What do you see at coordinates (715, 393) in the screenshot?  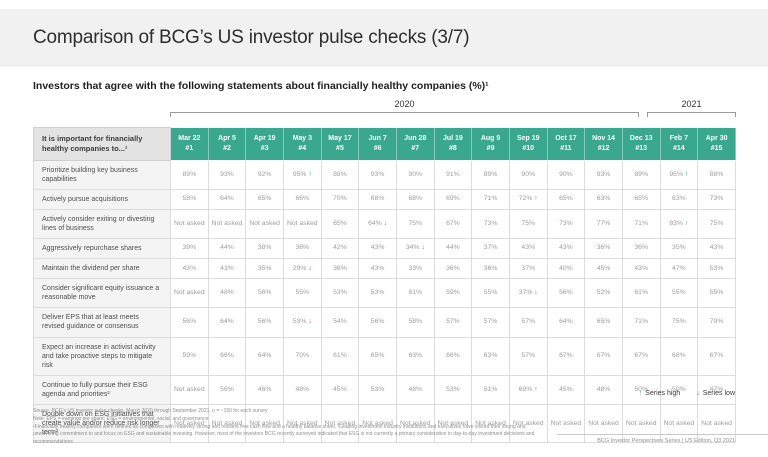 I see `legend-series-low: ↓ Series low` at bounding box center [715, 393].